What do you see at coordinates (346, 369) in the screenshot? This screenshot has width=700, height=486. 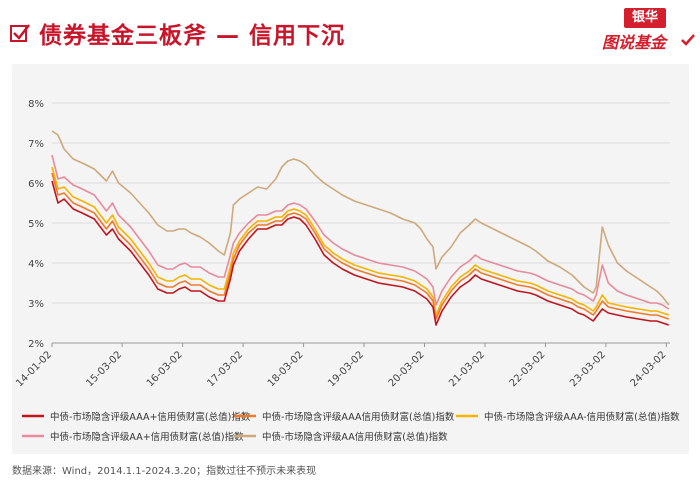 I see `x-tick-label: 19-03-02` at bounding box center [346, 369].